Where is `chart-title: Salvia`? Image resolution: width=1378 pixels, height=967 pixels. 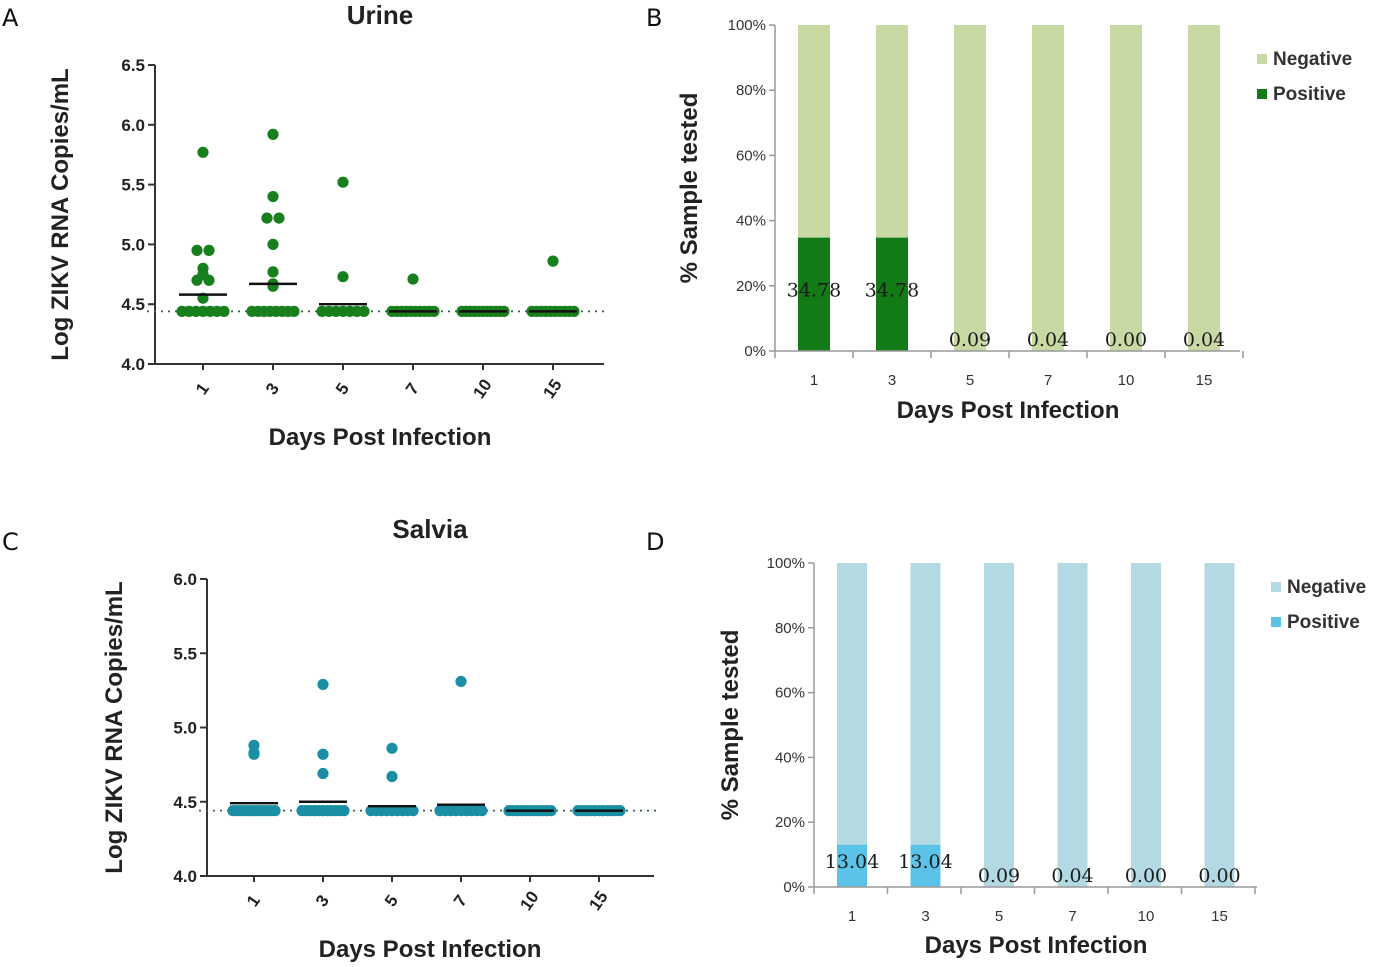
chart-title: Salvia is located at coordinates (430, 529).